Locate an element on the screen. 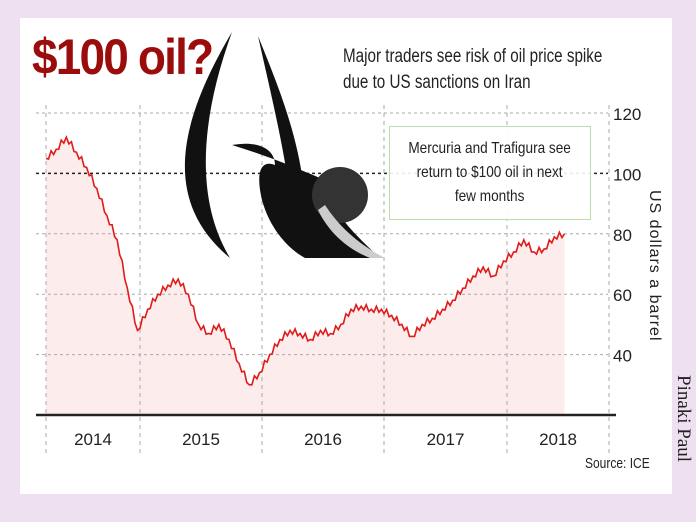 This screenshot has width=696, height=522. logo-drop-right-icon is located at coordinates (281, 123).